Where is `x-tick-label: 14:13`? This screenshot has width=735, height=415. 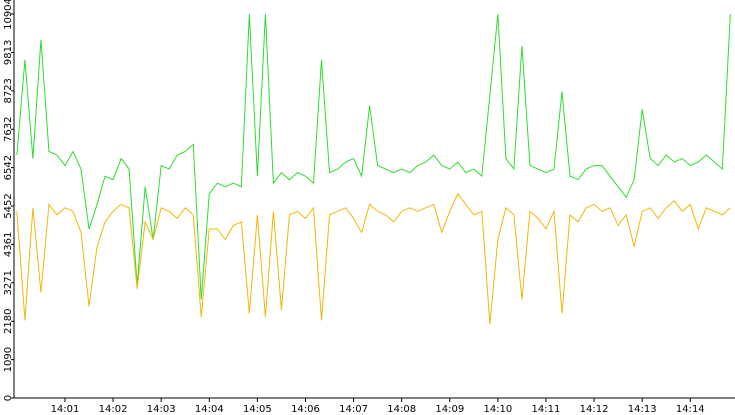
x-tick-label: 14:13 is located at coordinates (642, 409).